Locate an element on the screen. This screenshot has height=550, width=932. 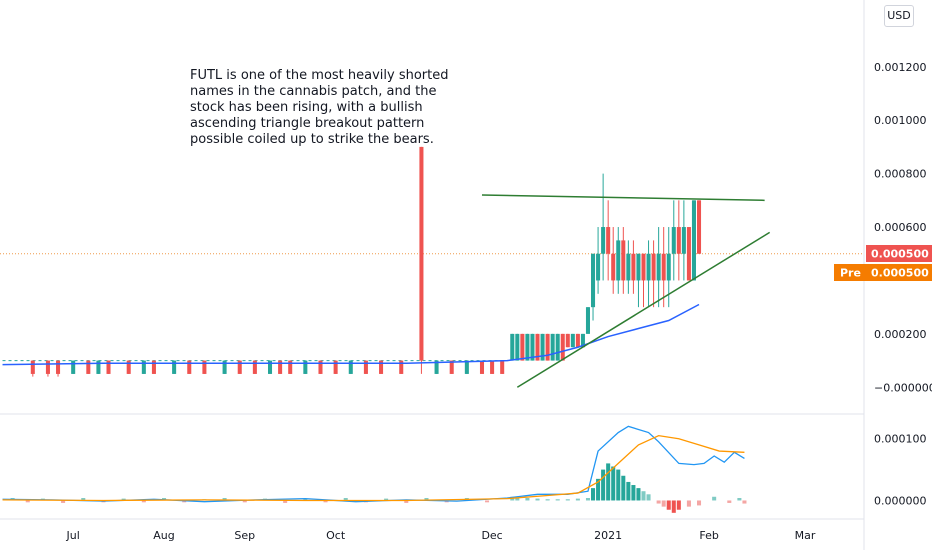
time-axis: Jul Aug Sep Oct Dec 2021 Feb Mar is located at coordinates (441, 535).